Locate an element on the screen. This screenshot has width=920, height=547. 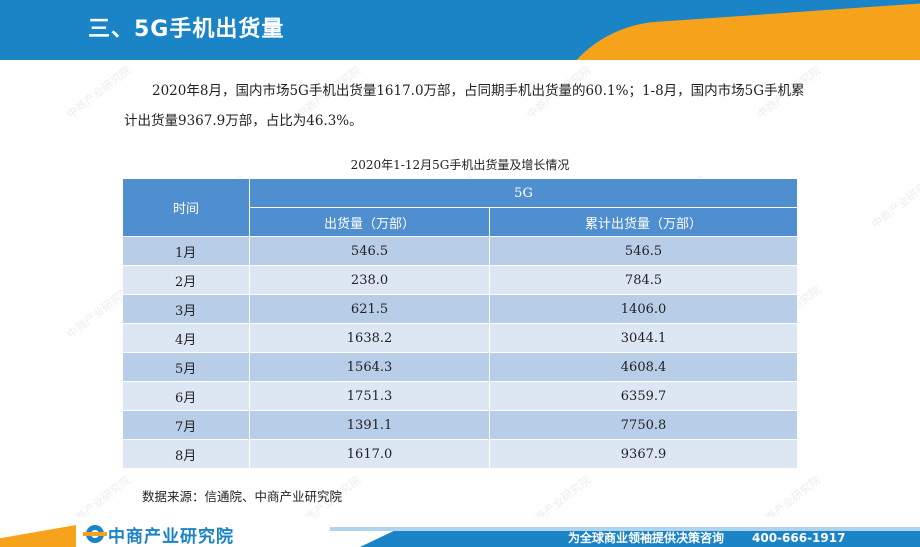
table-row: 7月 1391.1 7750.8 is located at coordinates (460, 425).